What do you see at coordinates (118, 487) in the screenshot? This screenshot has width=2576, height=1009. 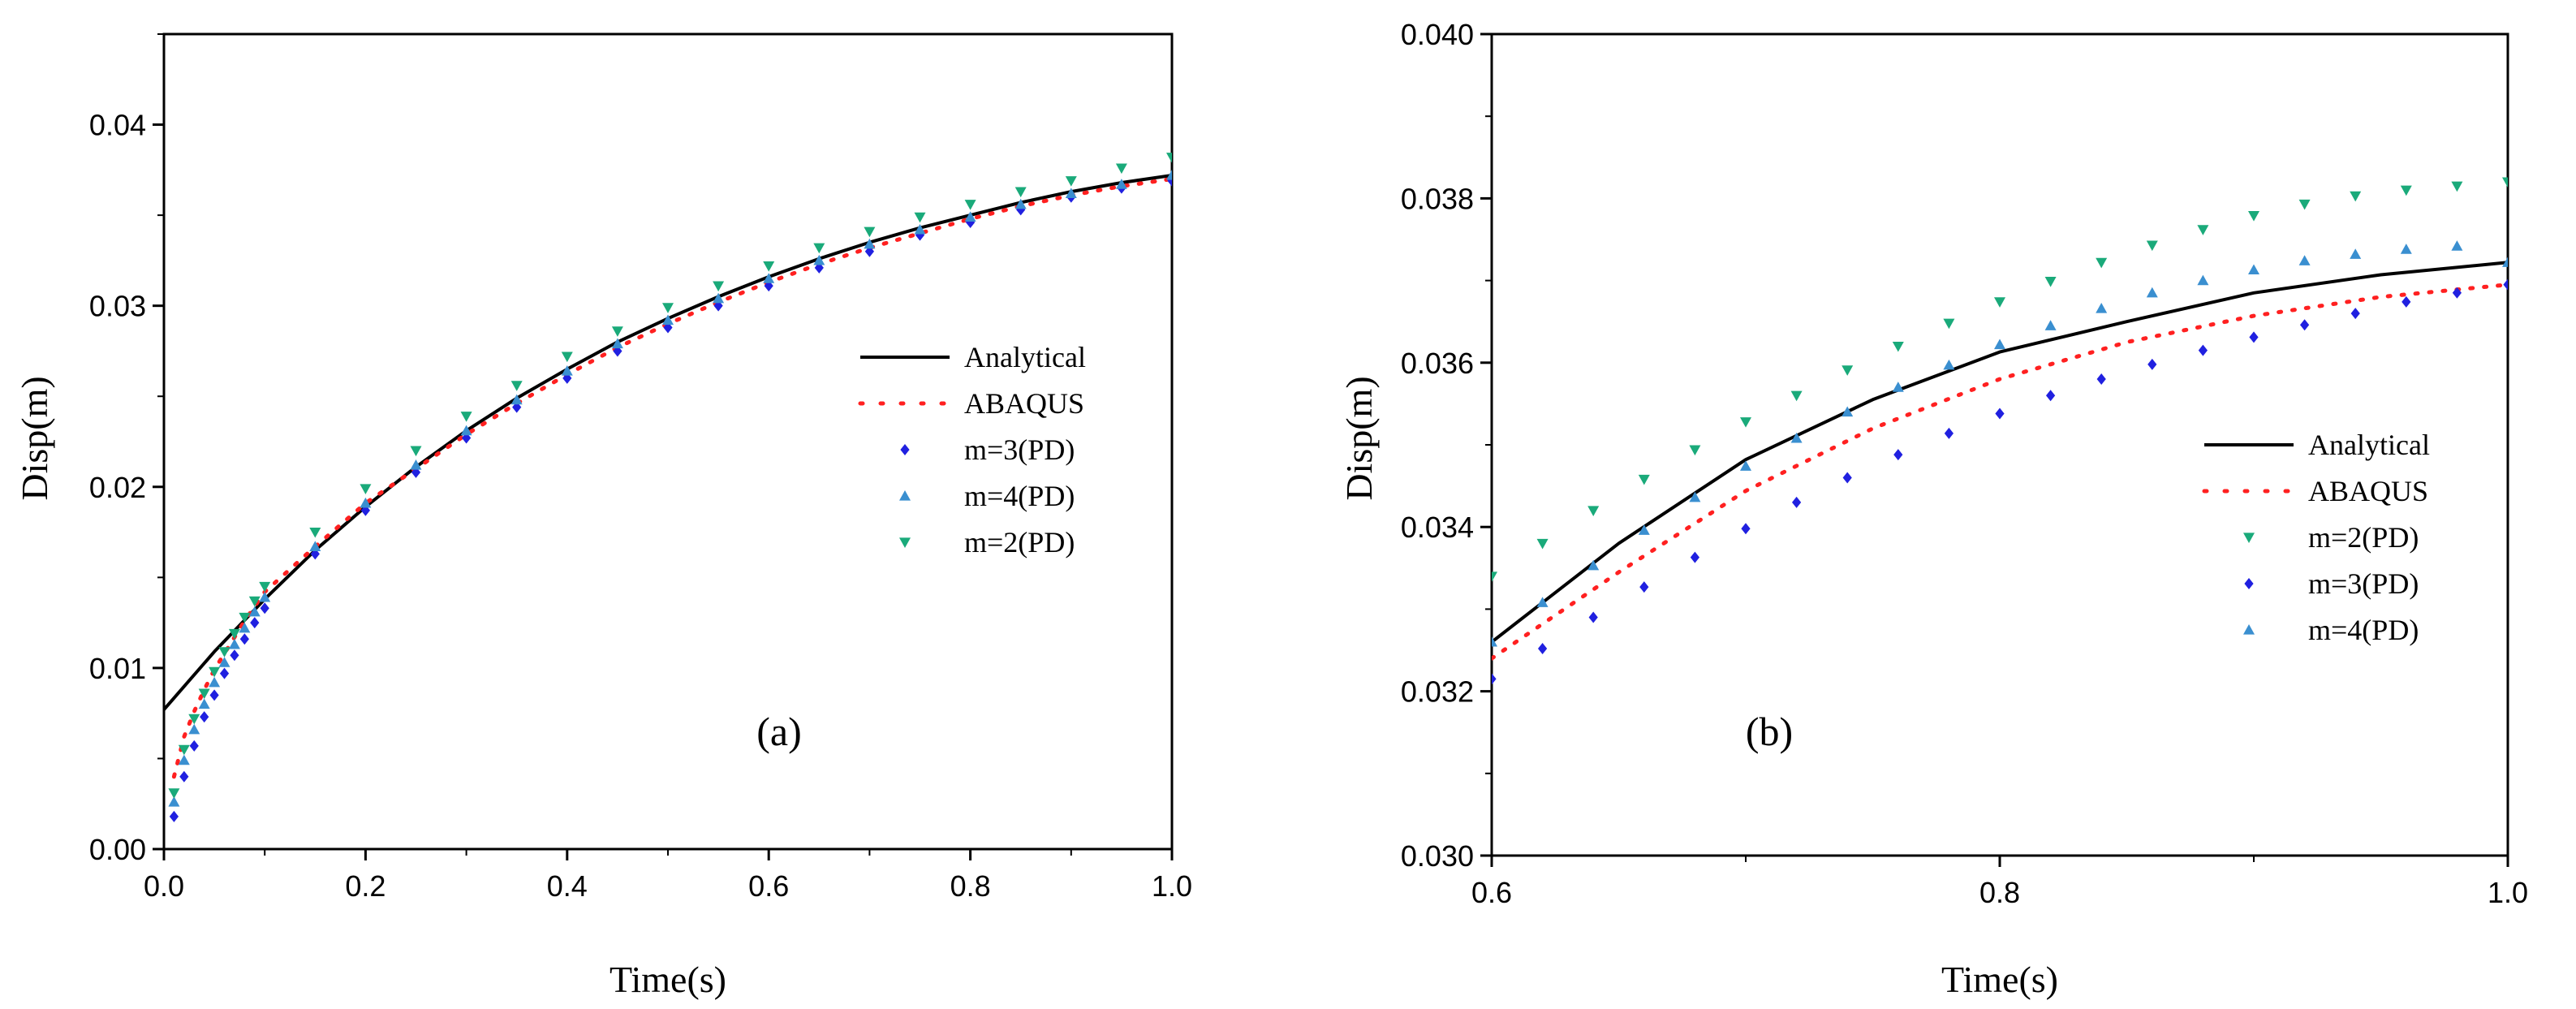 I see `y-tick-label: 0.02` at bounding box center [118, 487].